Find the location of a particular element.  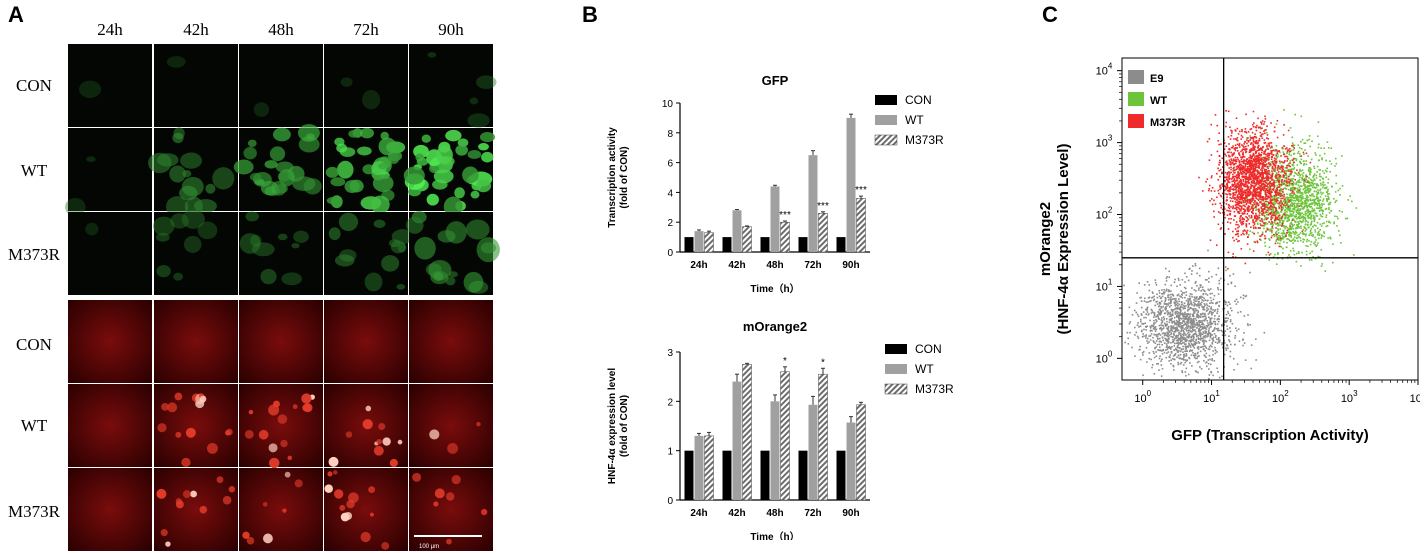

y-tick-label: 10 is located at coordinates (668, 104).